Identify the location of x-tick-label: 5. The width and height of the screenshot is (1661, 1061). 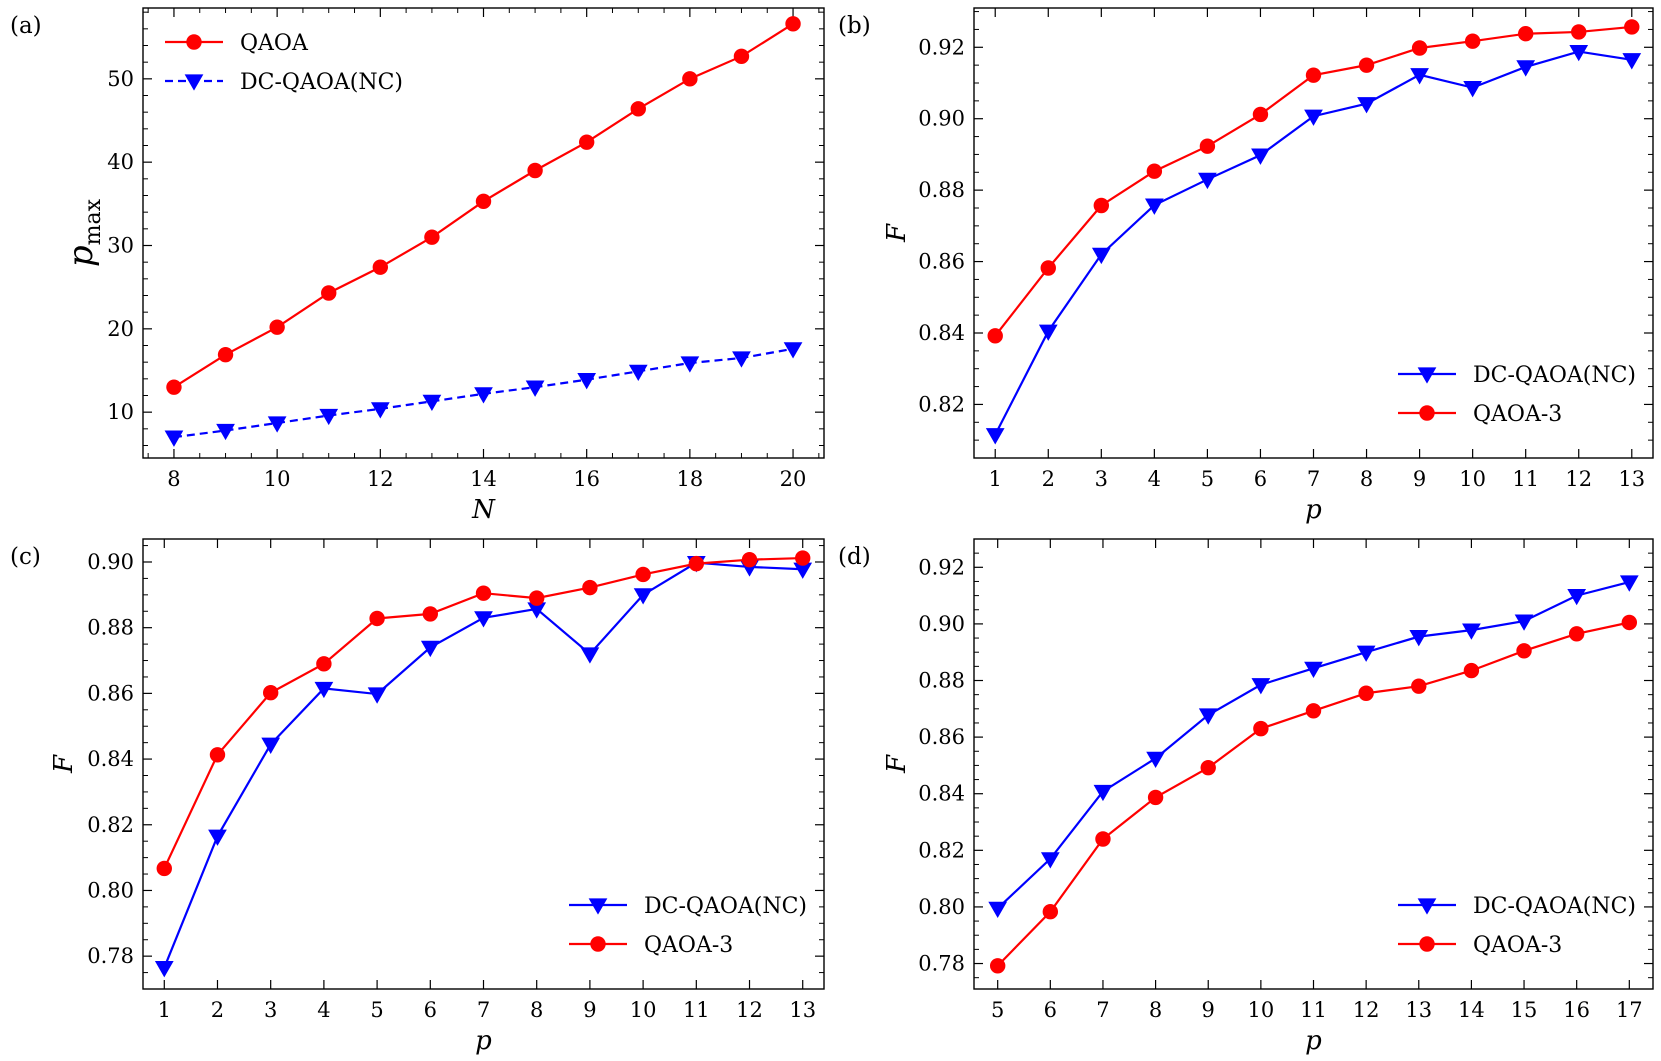
(1207, 479).